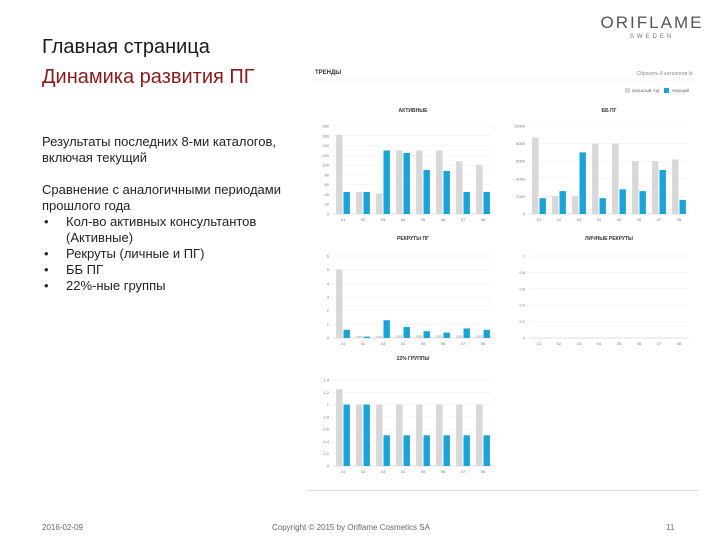 The height and width of the screenshot is (540, 720). I want to click on bullet-item: Кол-во активных консультантов (Активные), so click(173, 230).